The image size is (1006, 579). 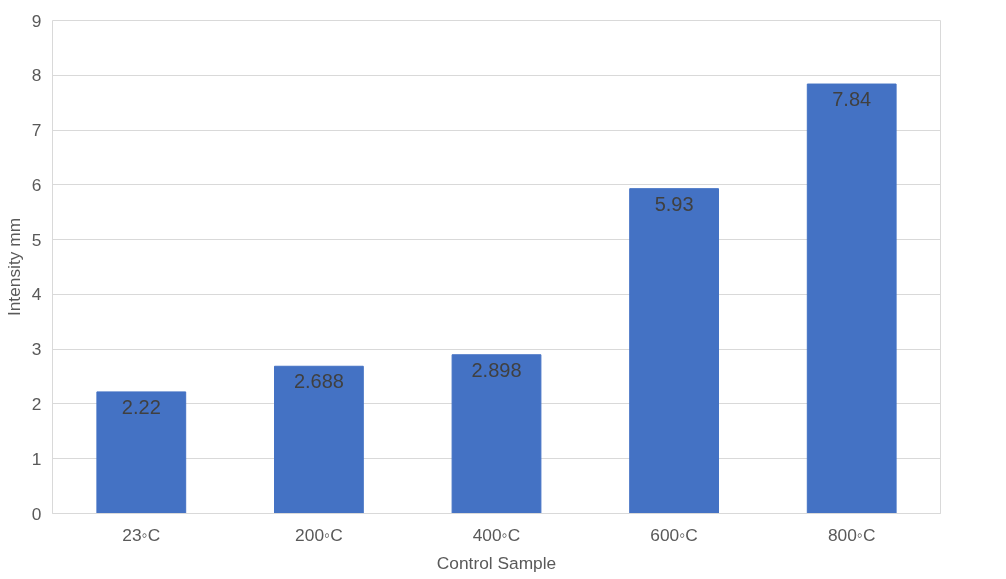 I want to click on data-label: 7.84, so click(x=852, y=99).